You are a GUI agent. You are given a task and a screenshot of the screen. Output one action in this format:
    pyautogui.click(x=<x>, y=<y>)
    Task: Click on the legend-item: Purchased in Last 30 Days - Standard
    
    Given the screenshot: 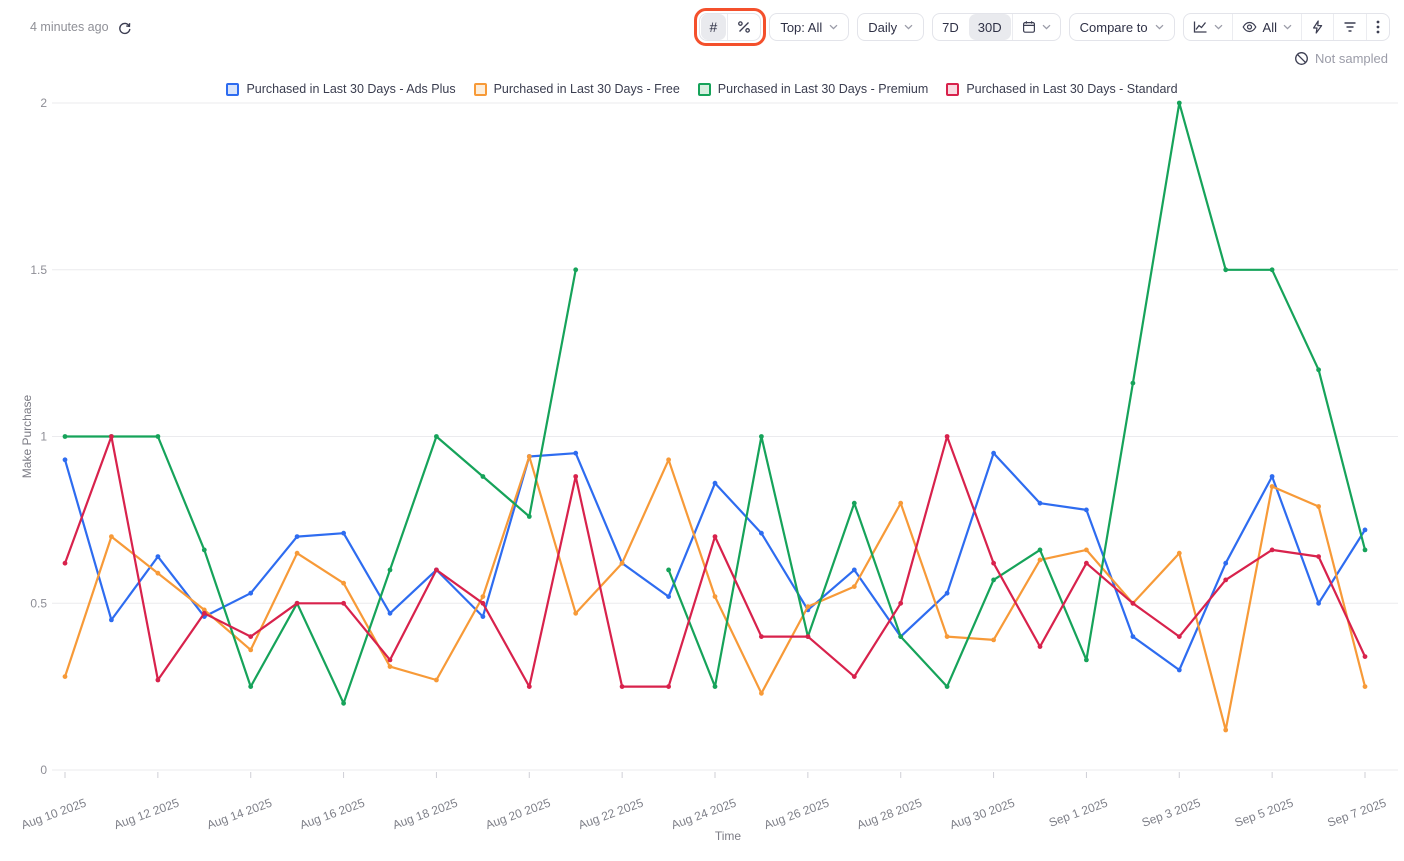 What is the action you would take?
    pyautogui.click(x=1062, y=89)
    